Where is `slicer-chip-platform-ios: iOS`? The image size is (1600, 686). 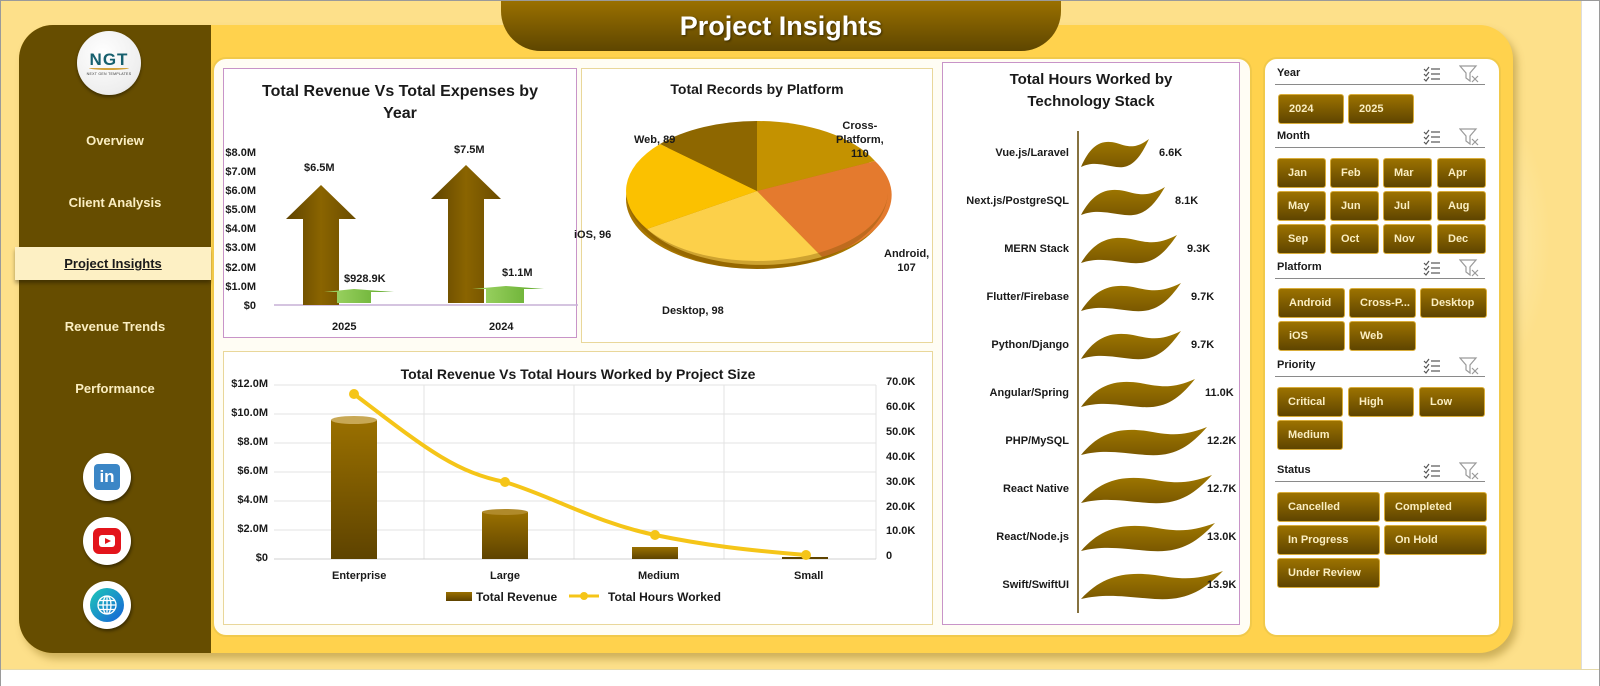 slicer-chip-platform-ios: iOS is located at coordinates (1311, 336).